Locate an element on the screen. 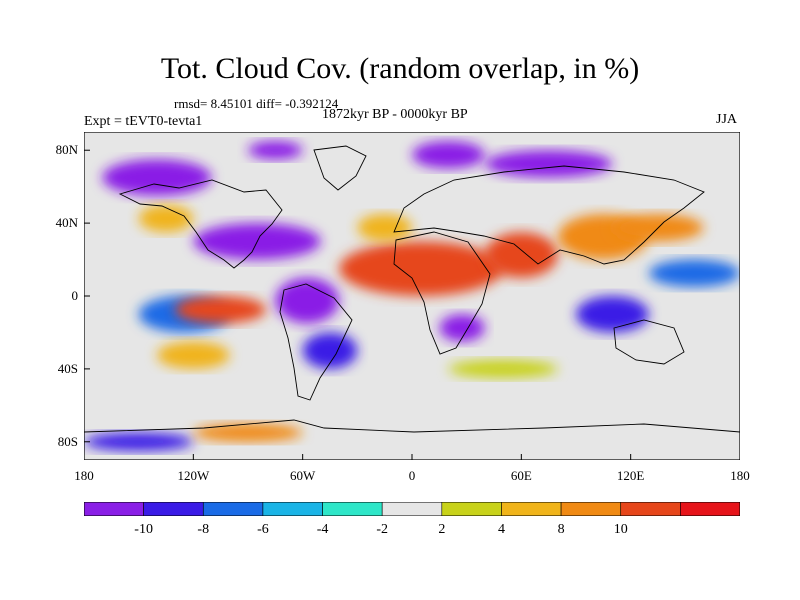  colorbar-label-8: 10 is located at coordinates (620, 529).